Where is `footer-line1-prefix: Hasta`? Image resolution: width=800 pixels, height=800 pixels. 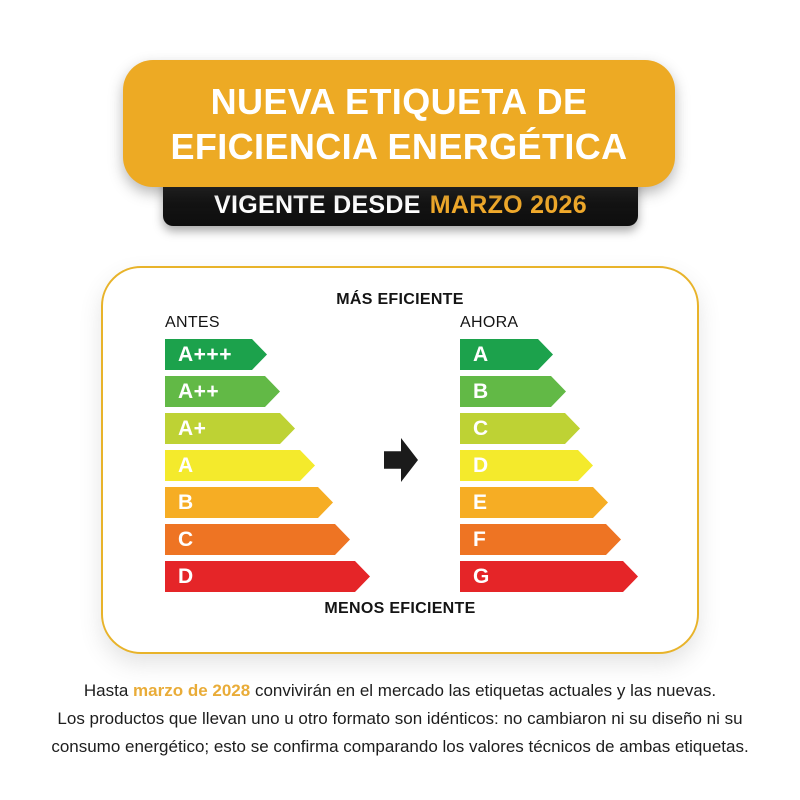 footer-line1-prefix: Hasta is located at coordinates (108, 690).